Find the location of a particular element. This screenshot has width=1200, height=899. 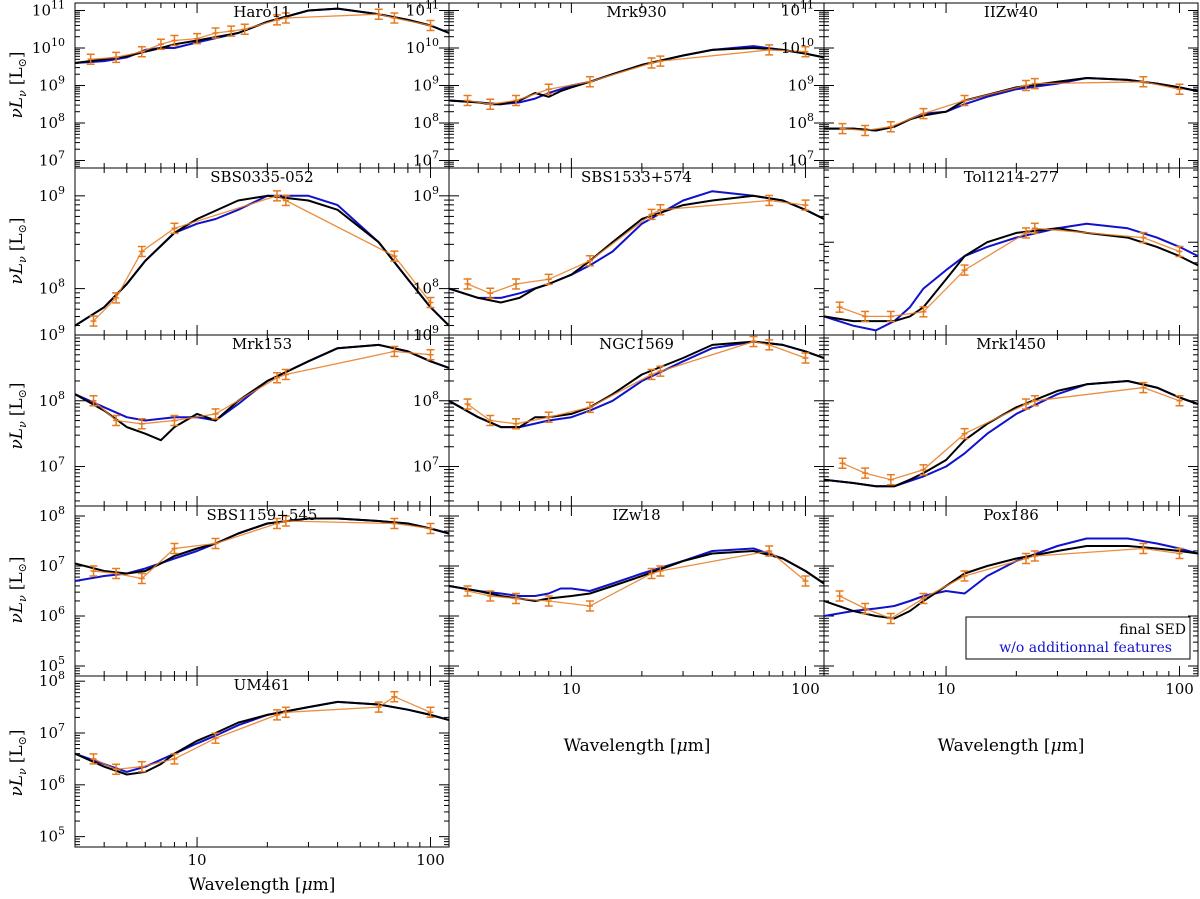

y-axis-label-row1: νLν[L⊙] is located at coordinates (18, 84).